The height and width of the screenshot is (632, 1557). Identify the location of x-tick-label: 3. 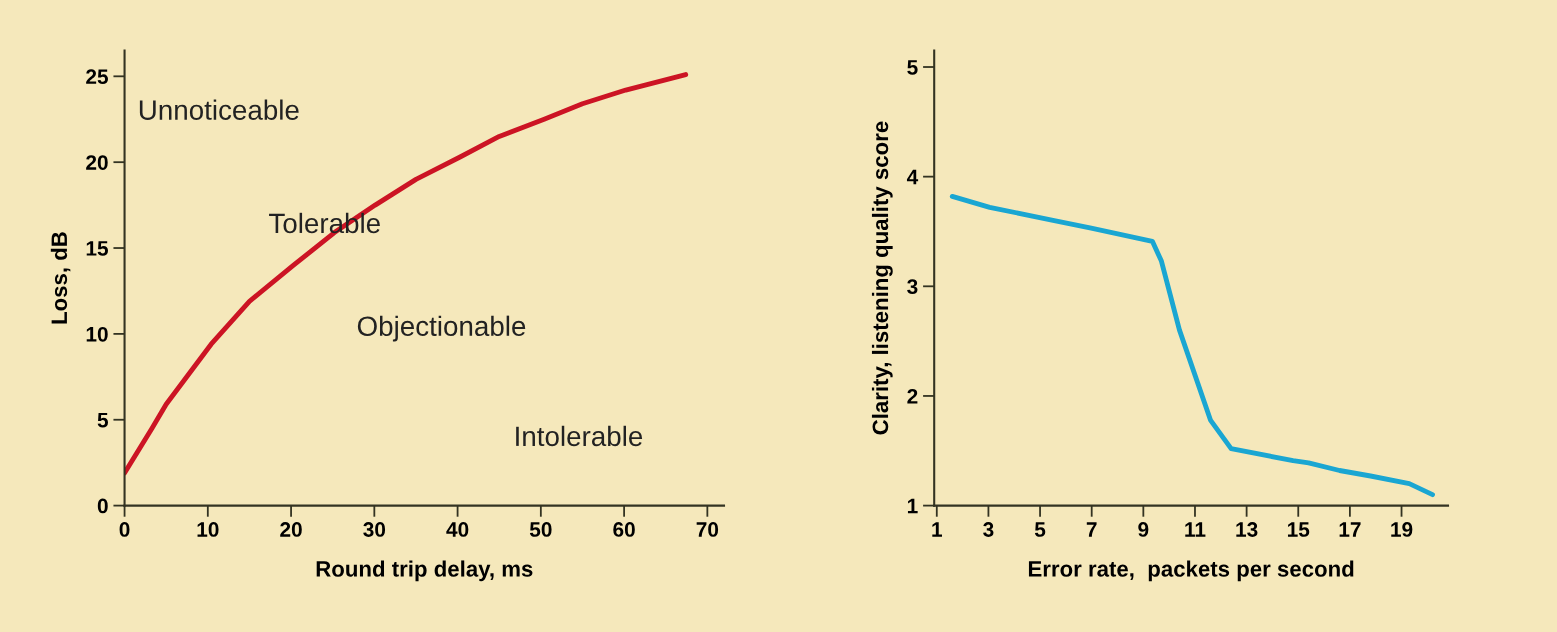
(988, 529).